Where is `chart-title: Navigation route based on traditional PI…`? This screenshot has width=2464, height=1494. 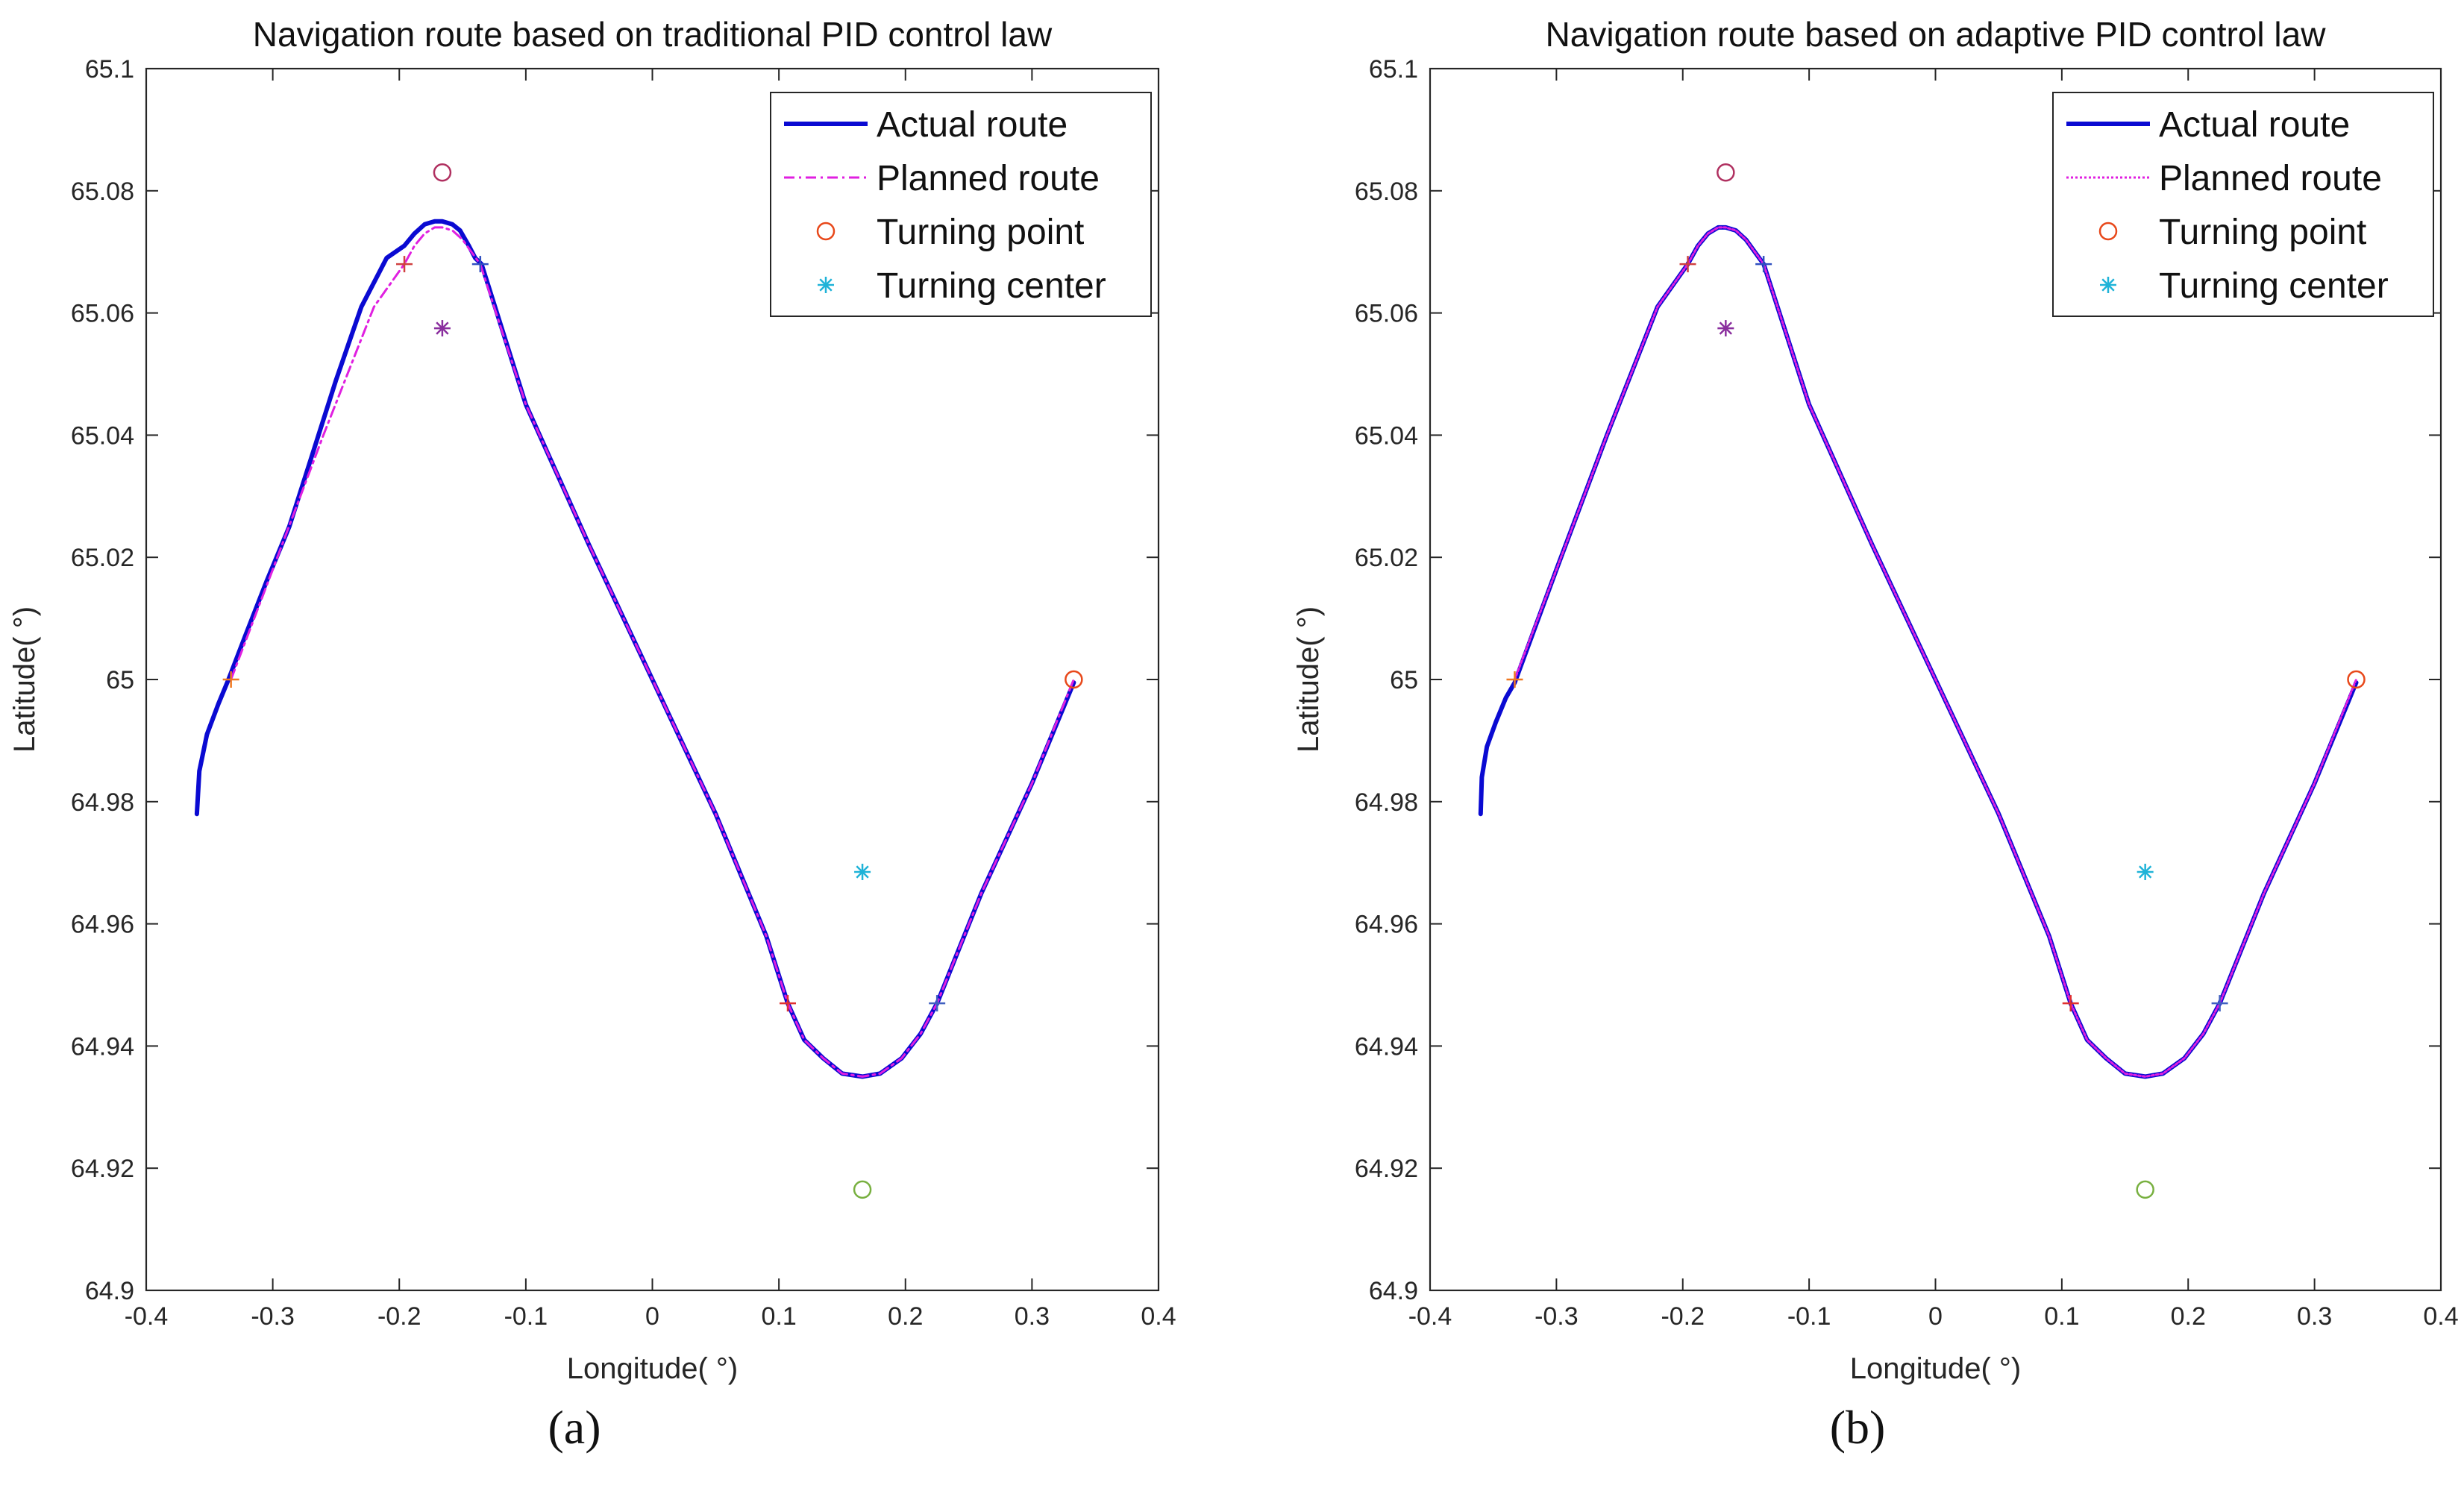
chart-title: Navigation route based on traditional PI… is located at coordinates (653, 34).